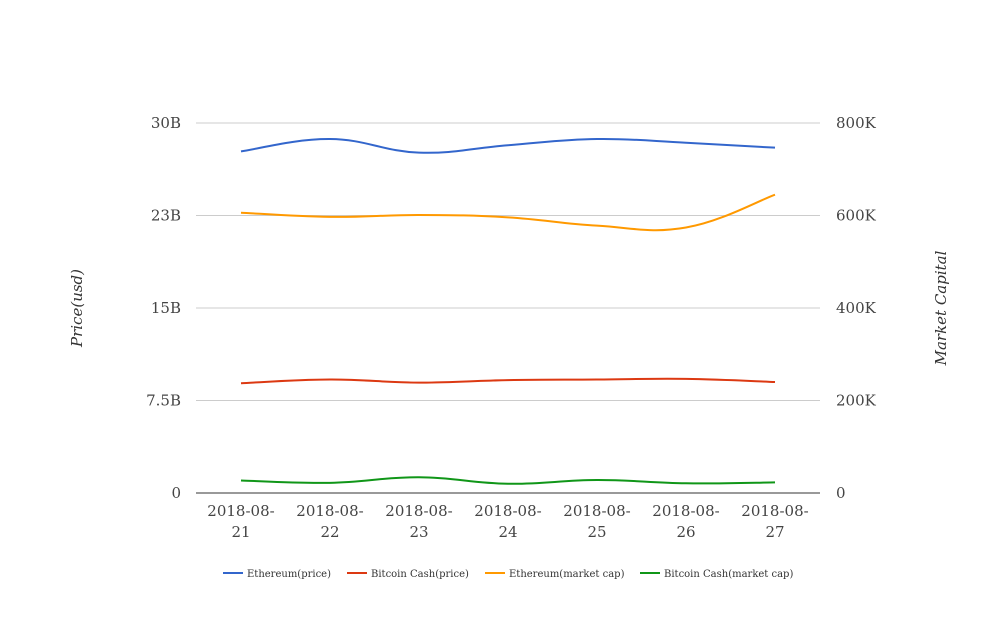 This screenshot has height=620, width=1008. What do you see at coordinates (418, 521) in the screenshot?
I see `x-tick-label: 2018-08-23` at bounding box center [418, 521].